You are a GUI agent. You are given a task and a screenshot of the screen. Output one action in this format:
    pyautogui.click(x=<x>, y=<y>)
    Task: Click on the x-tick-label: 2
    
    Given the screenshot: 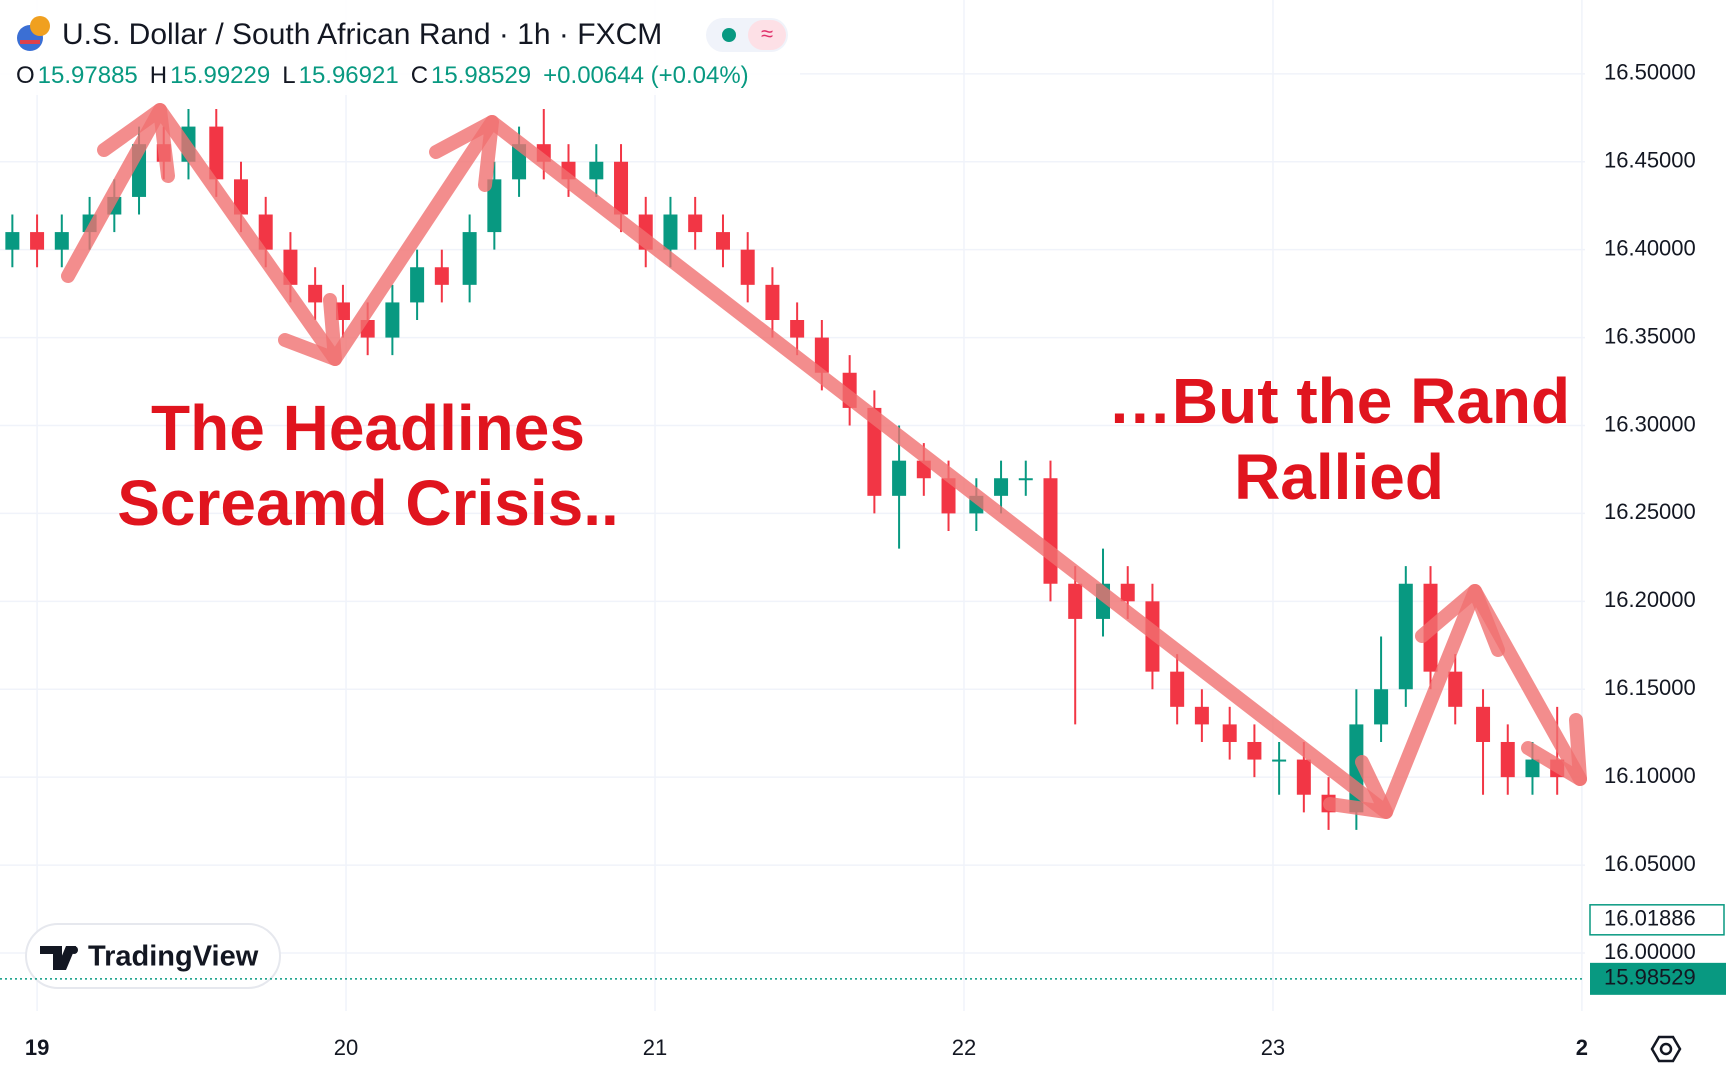 What is the action you would take?
    pyautogui.click(x=1582, y=1047)
    